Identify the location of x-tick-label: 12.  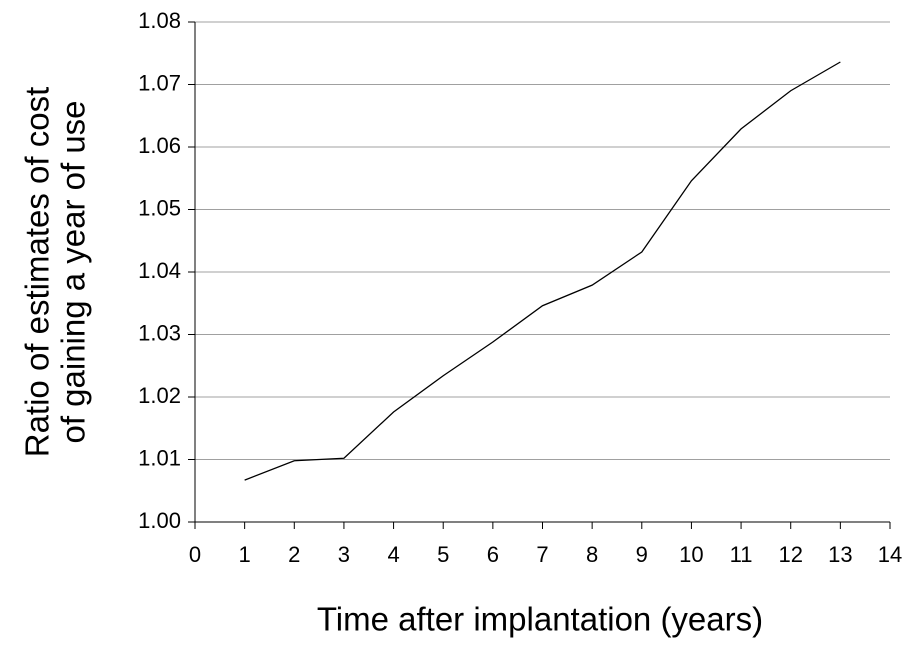
(790, 554).